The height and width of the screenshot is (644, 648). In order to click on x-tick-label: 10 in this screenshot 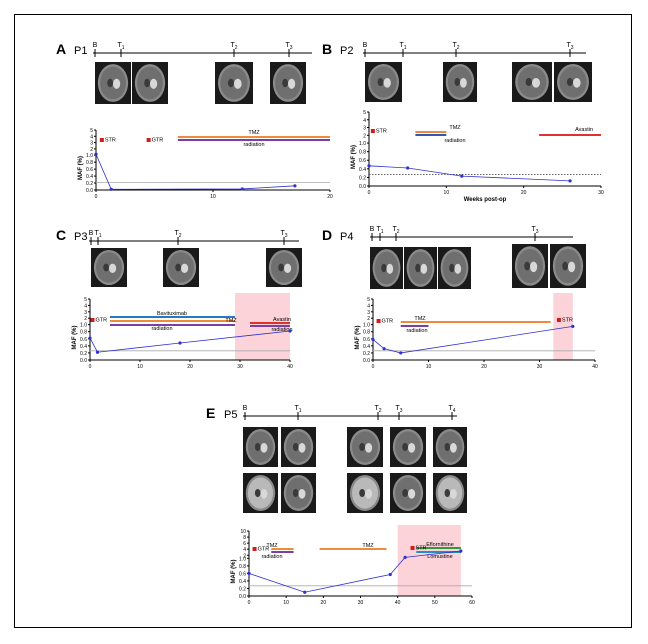, I will do `click(140, 367)`.